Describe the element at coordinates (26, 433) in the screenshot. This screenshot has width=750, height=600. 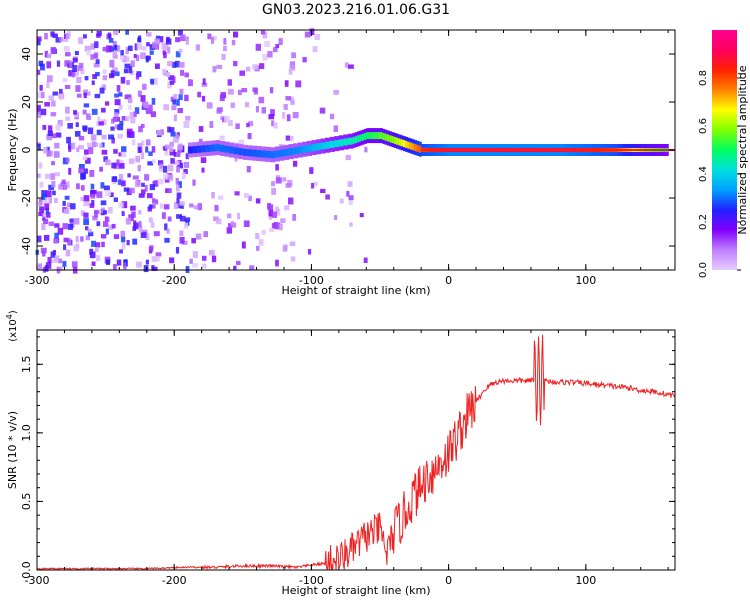
I see `y-tick-label: 1.0` at that location.